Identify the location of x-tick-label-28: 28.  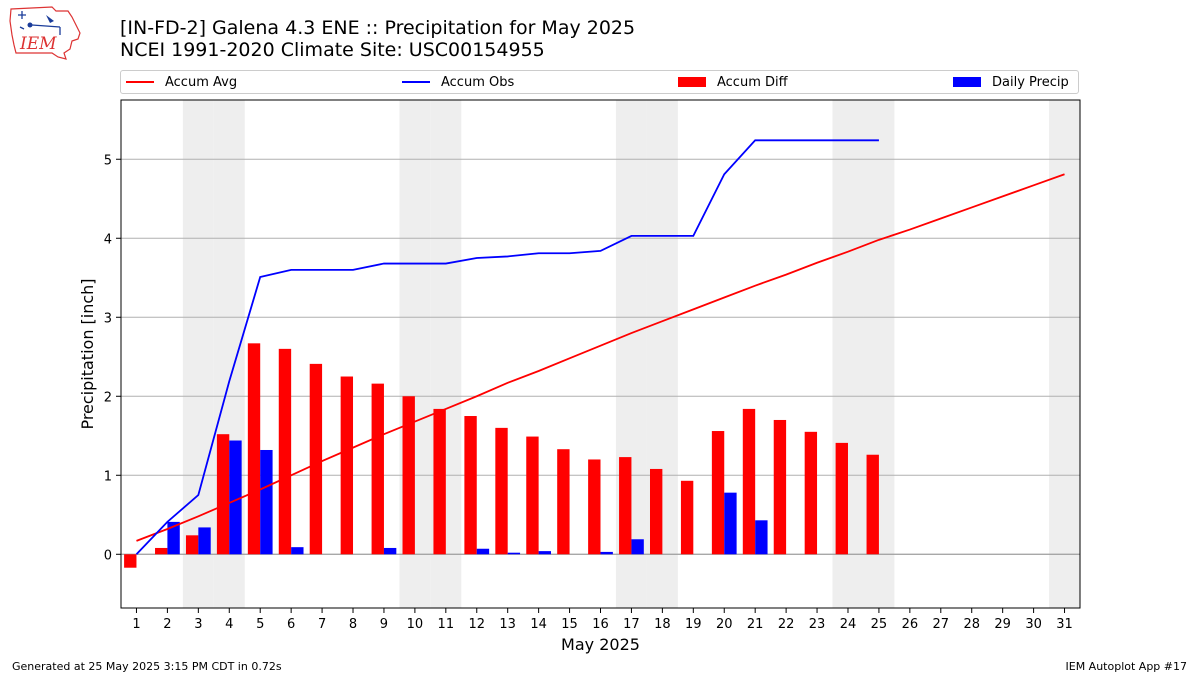
(971, 624).